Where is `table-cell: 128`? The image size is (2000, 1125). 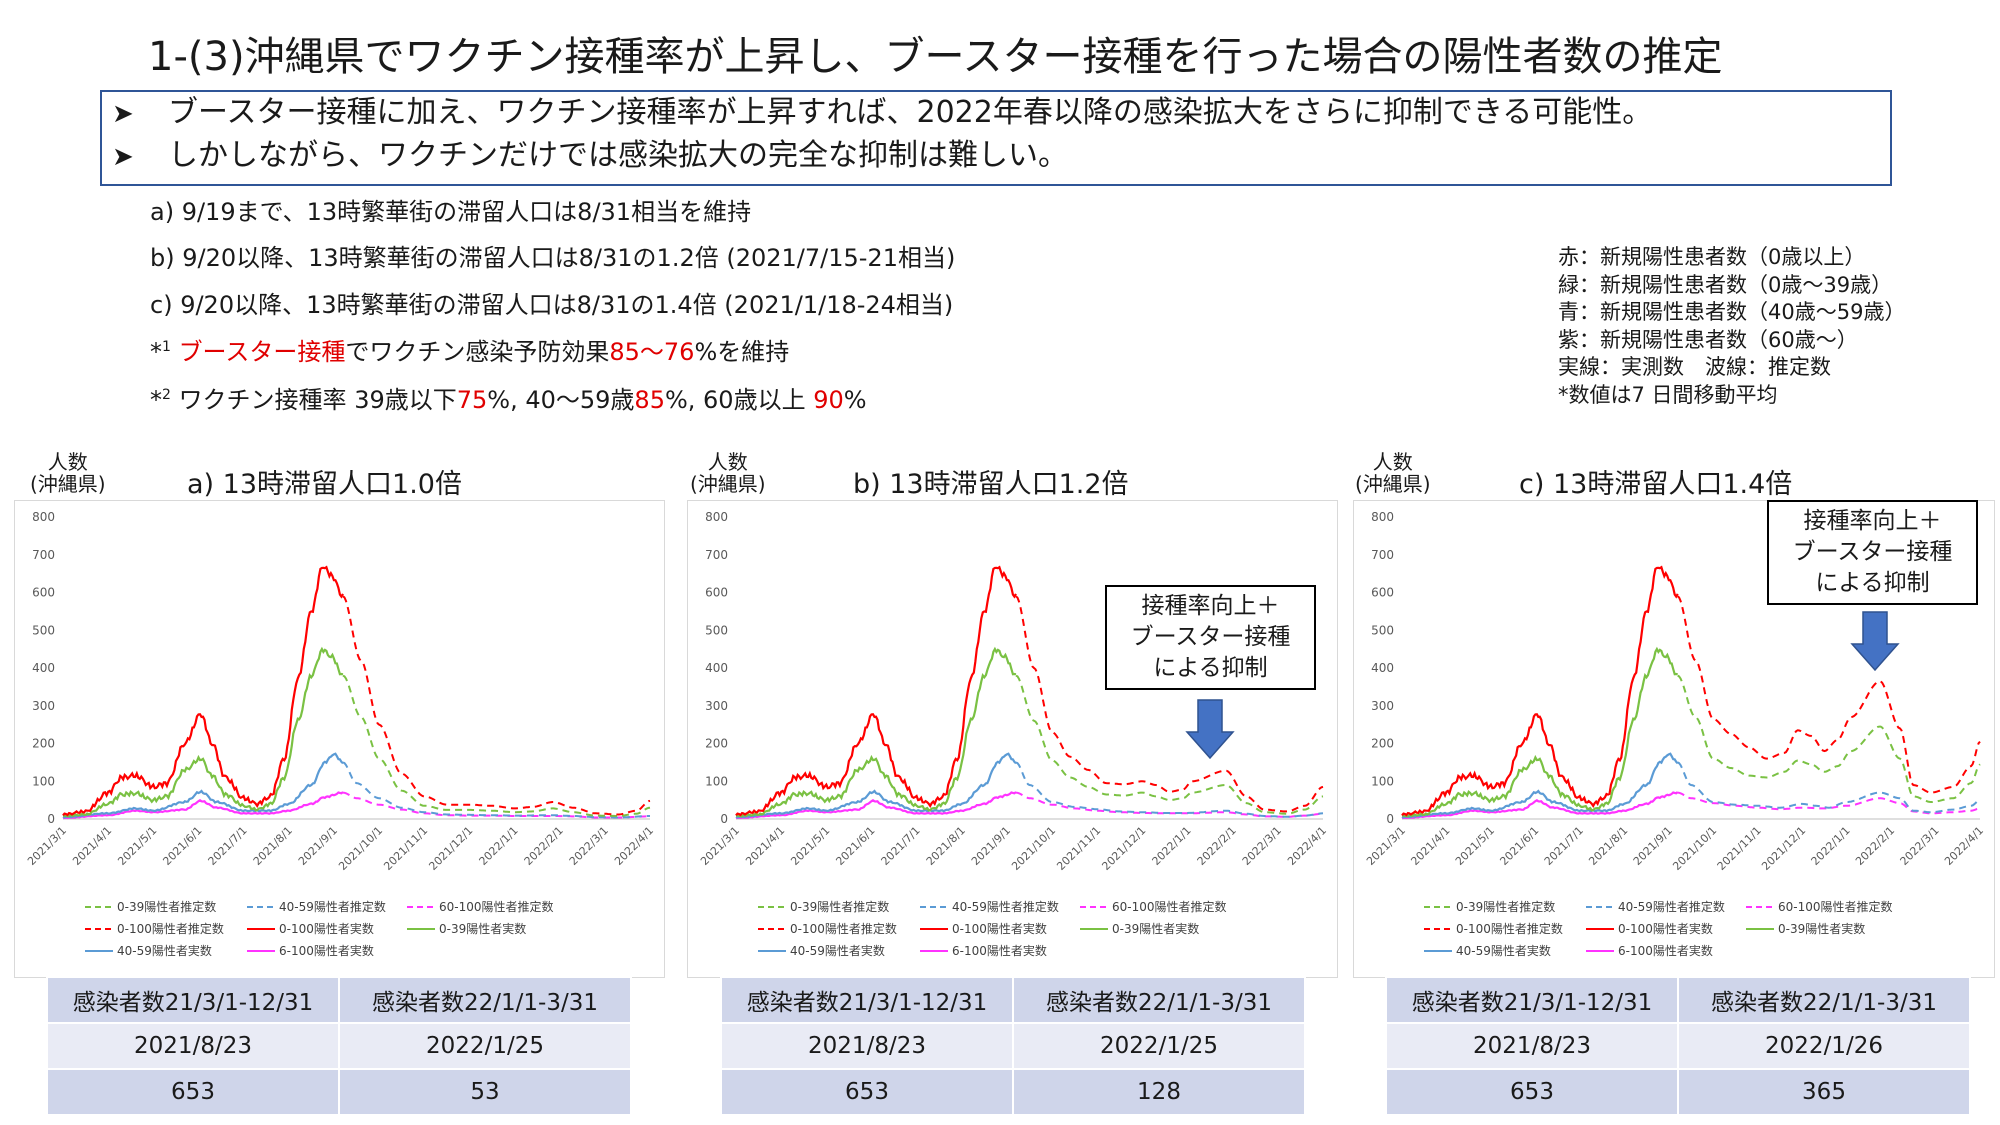 table-cell: 128 is located at coordinates (1159, 1092).